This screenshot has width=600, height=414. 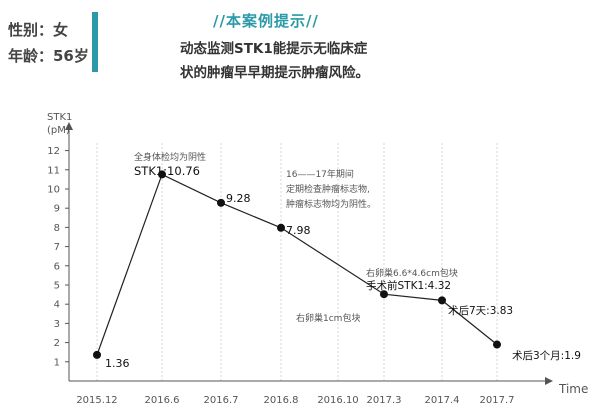 I want to click on y-tick-label: 6, so click(x=57, y=266).